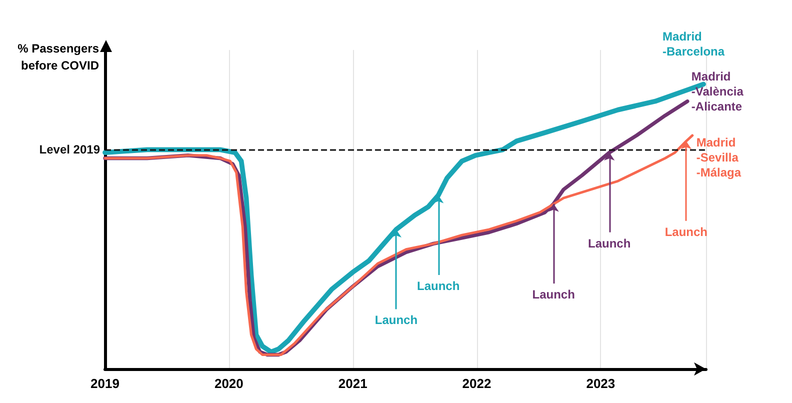 Image resolution: width=792 pixels, height=403 pixels. Describe the element at coordinates (59, 57) in the screenshot. I see `y-axis-title: % Passengers before COVID` at that location.